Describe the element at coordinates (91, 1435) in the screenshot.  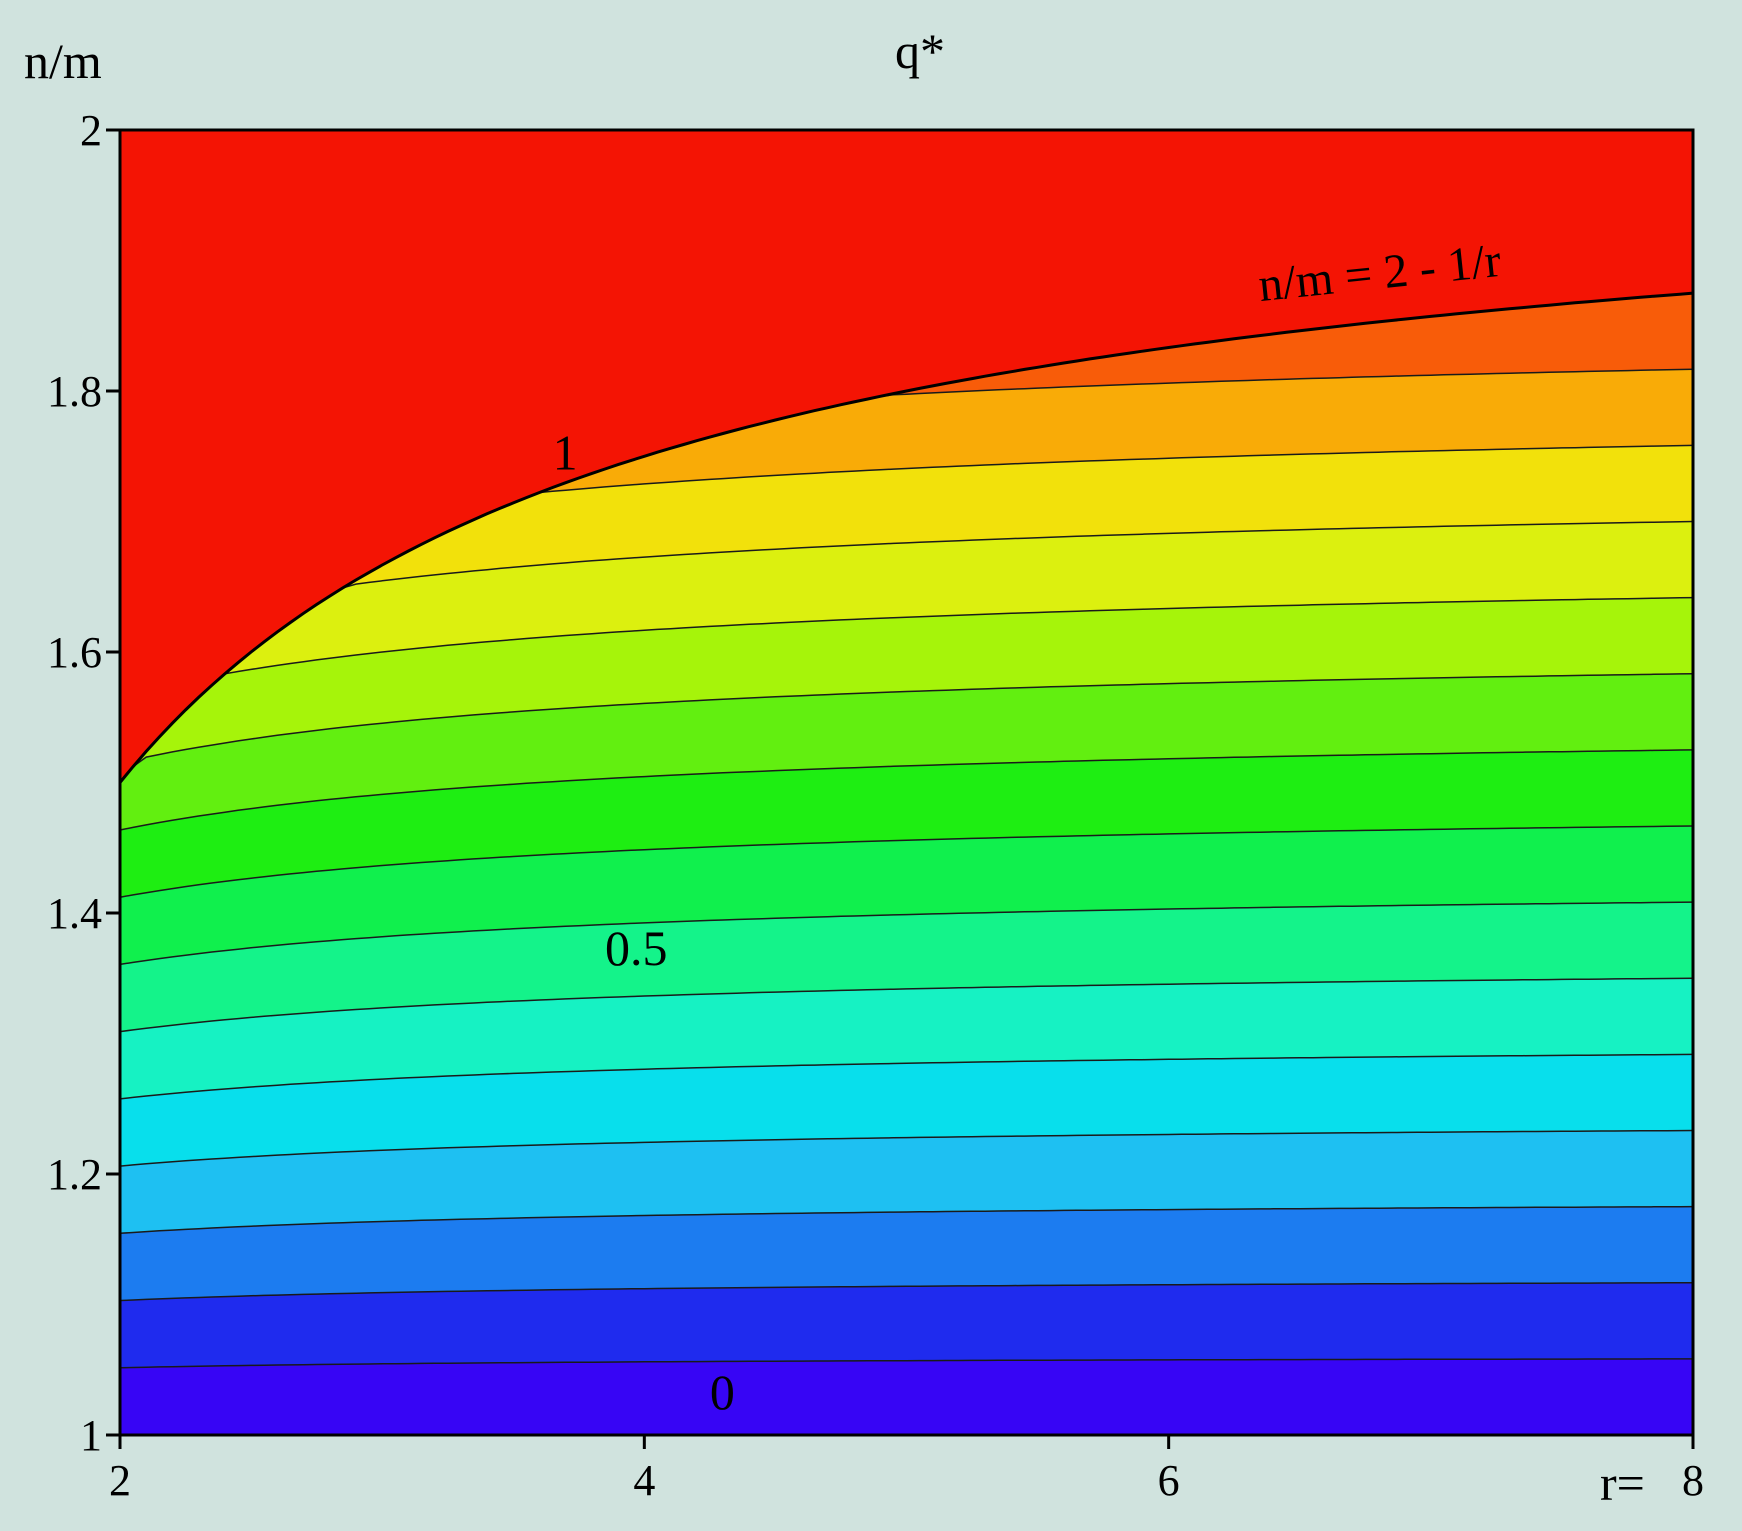
I see `y-tick-label: 1` at that location.